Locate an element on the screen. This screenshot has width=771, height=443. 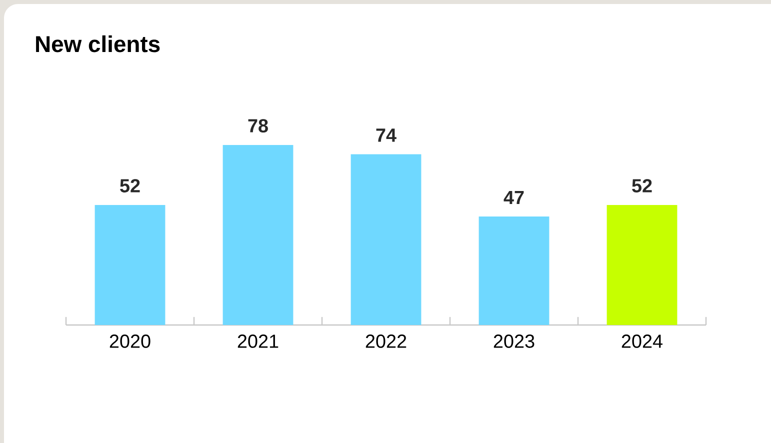
x-tick-label: 2020 is located at coordinates (130, 341).